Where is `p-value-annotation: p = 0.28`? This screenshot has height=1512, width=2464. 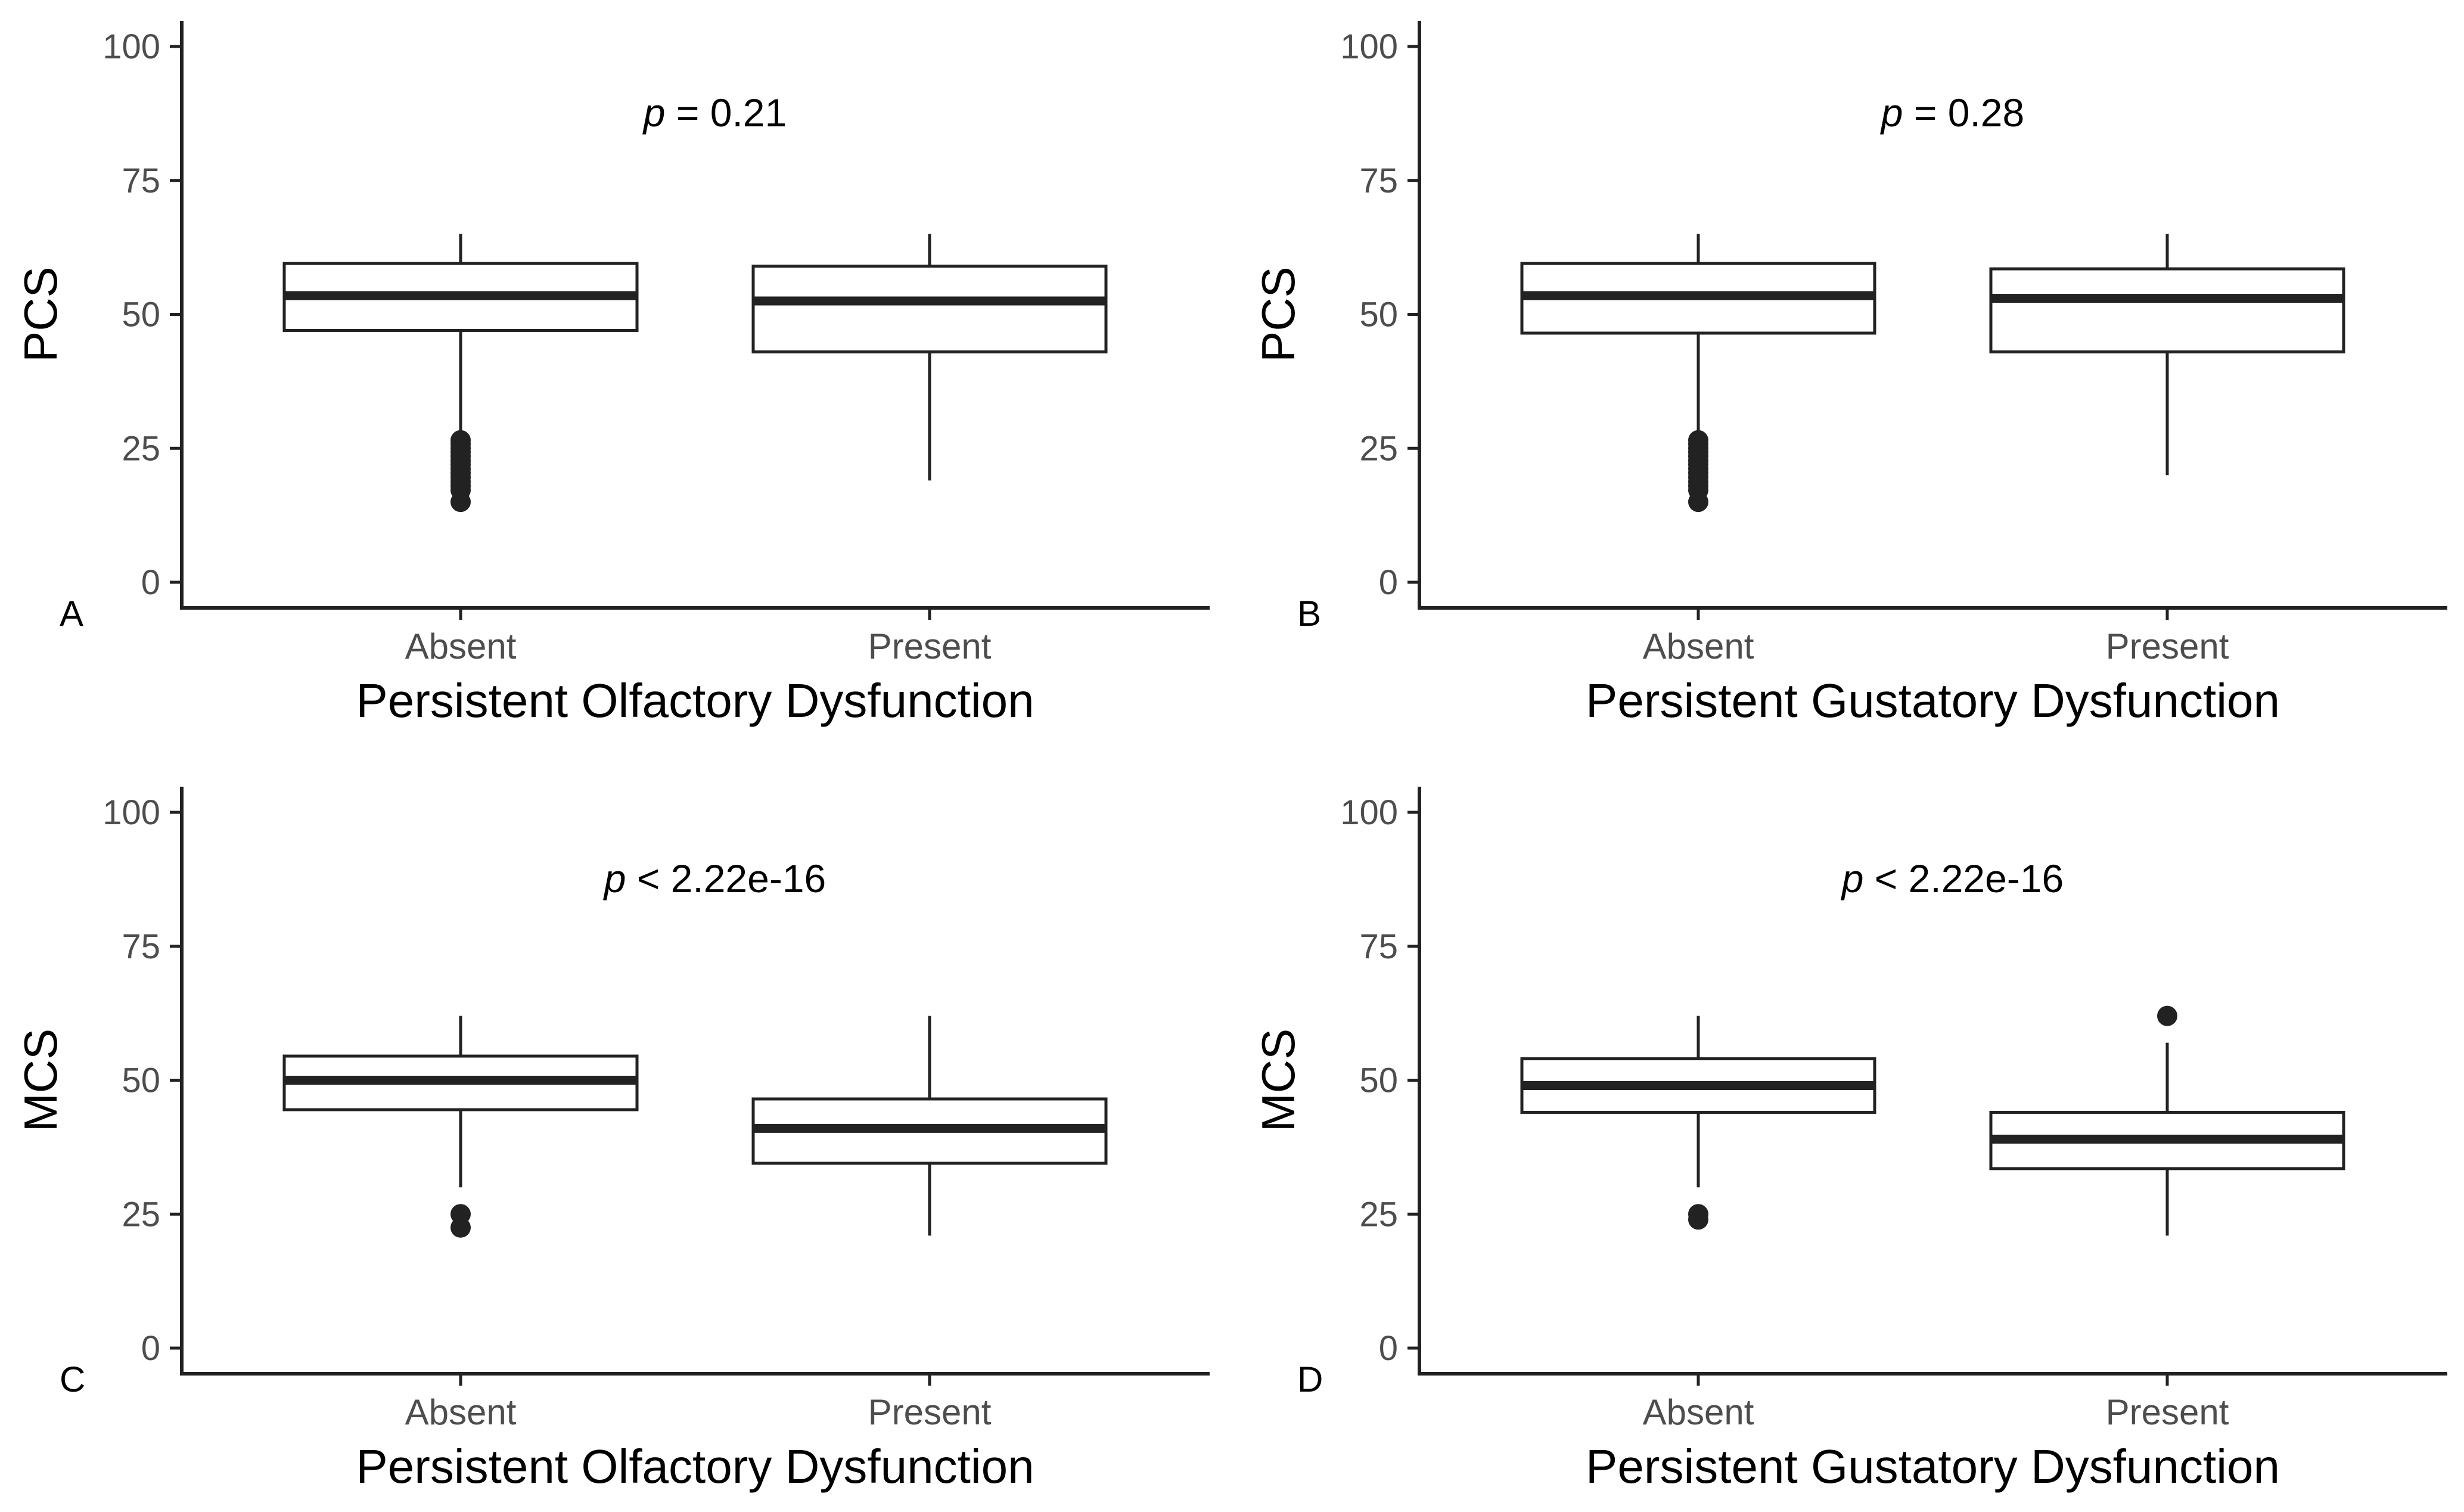
p-value-annotation: p = 0.28 is located at coordinates (1952, 113).